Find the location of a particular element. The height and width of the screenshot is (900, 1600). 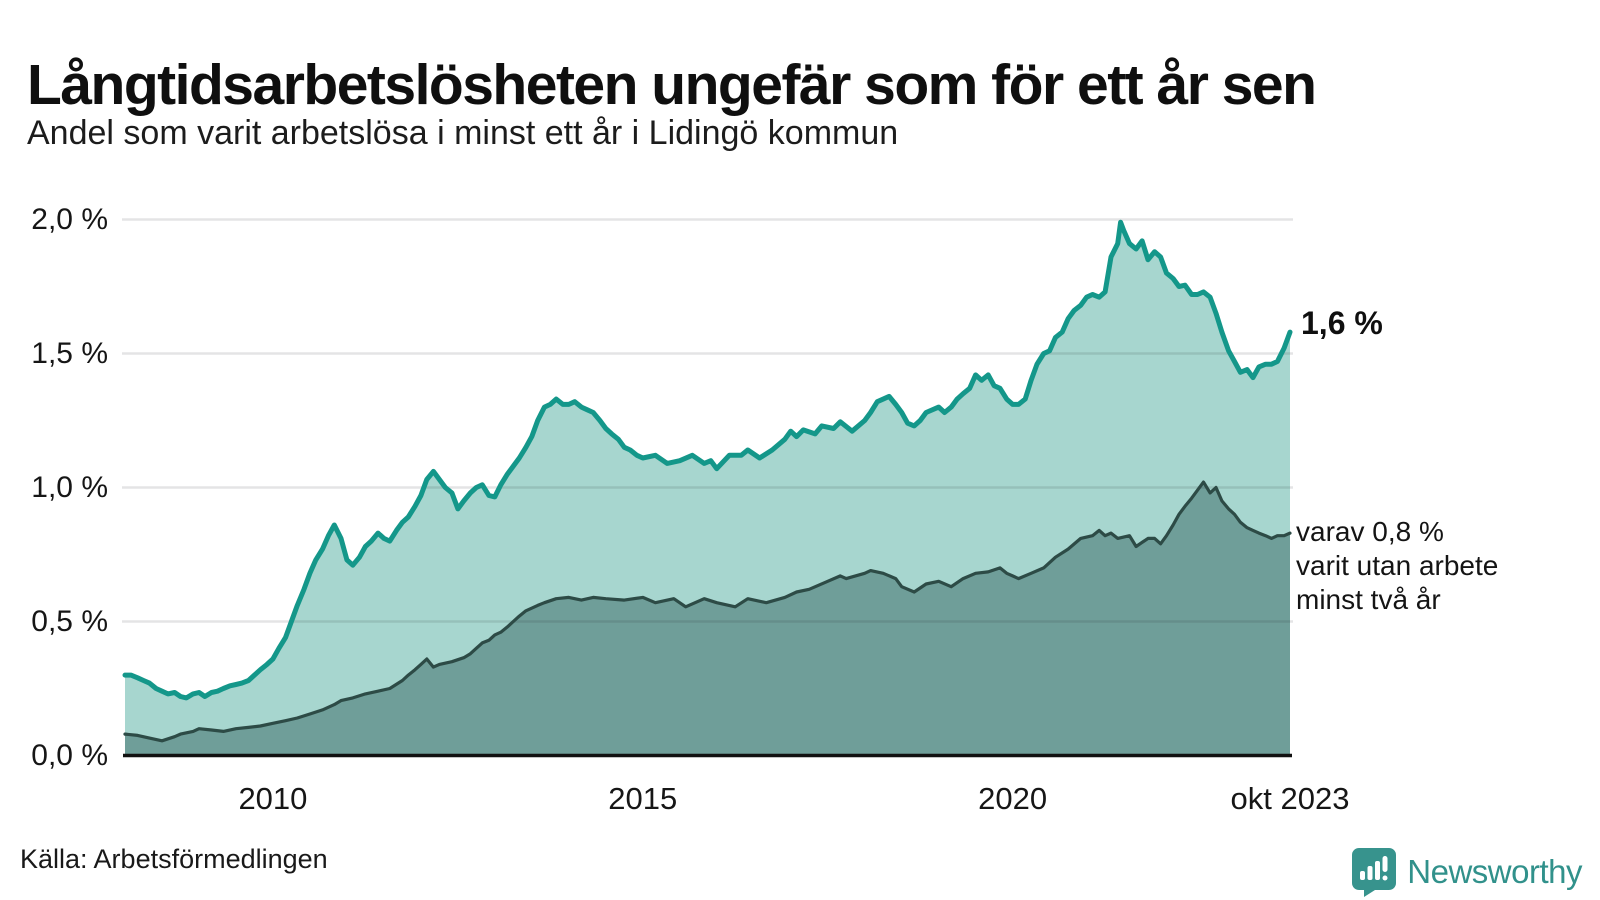

source-credit: Källa: Arbetsförmedlingen is located at coordinates (174, 859).